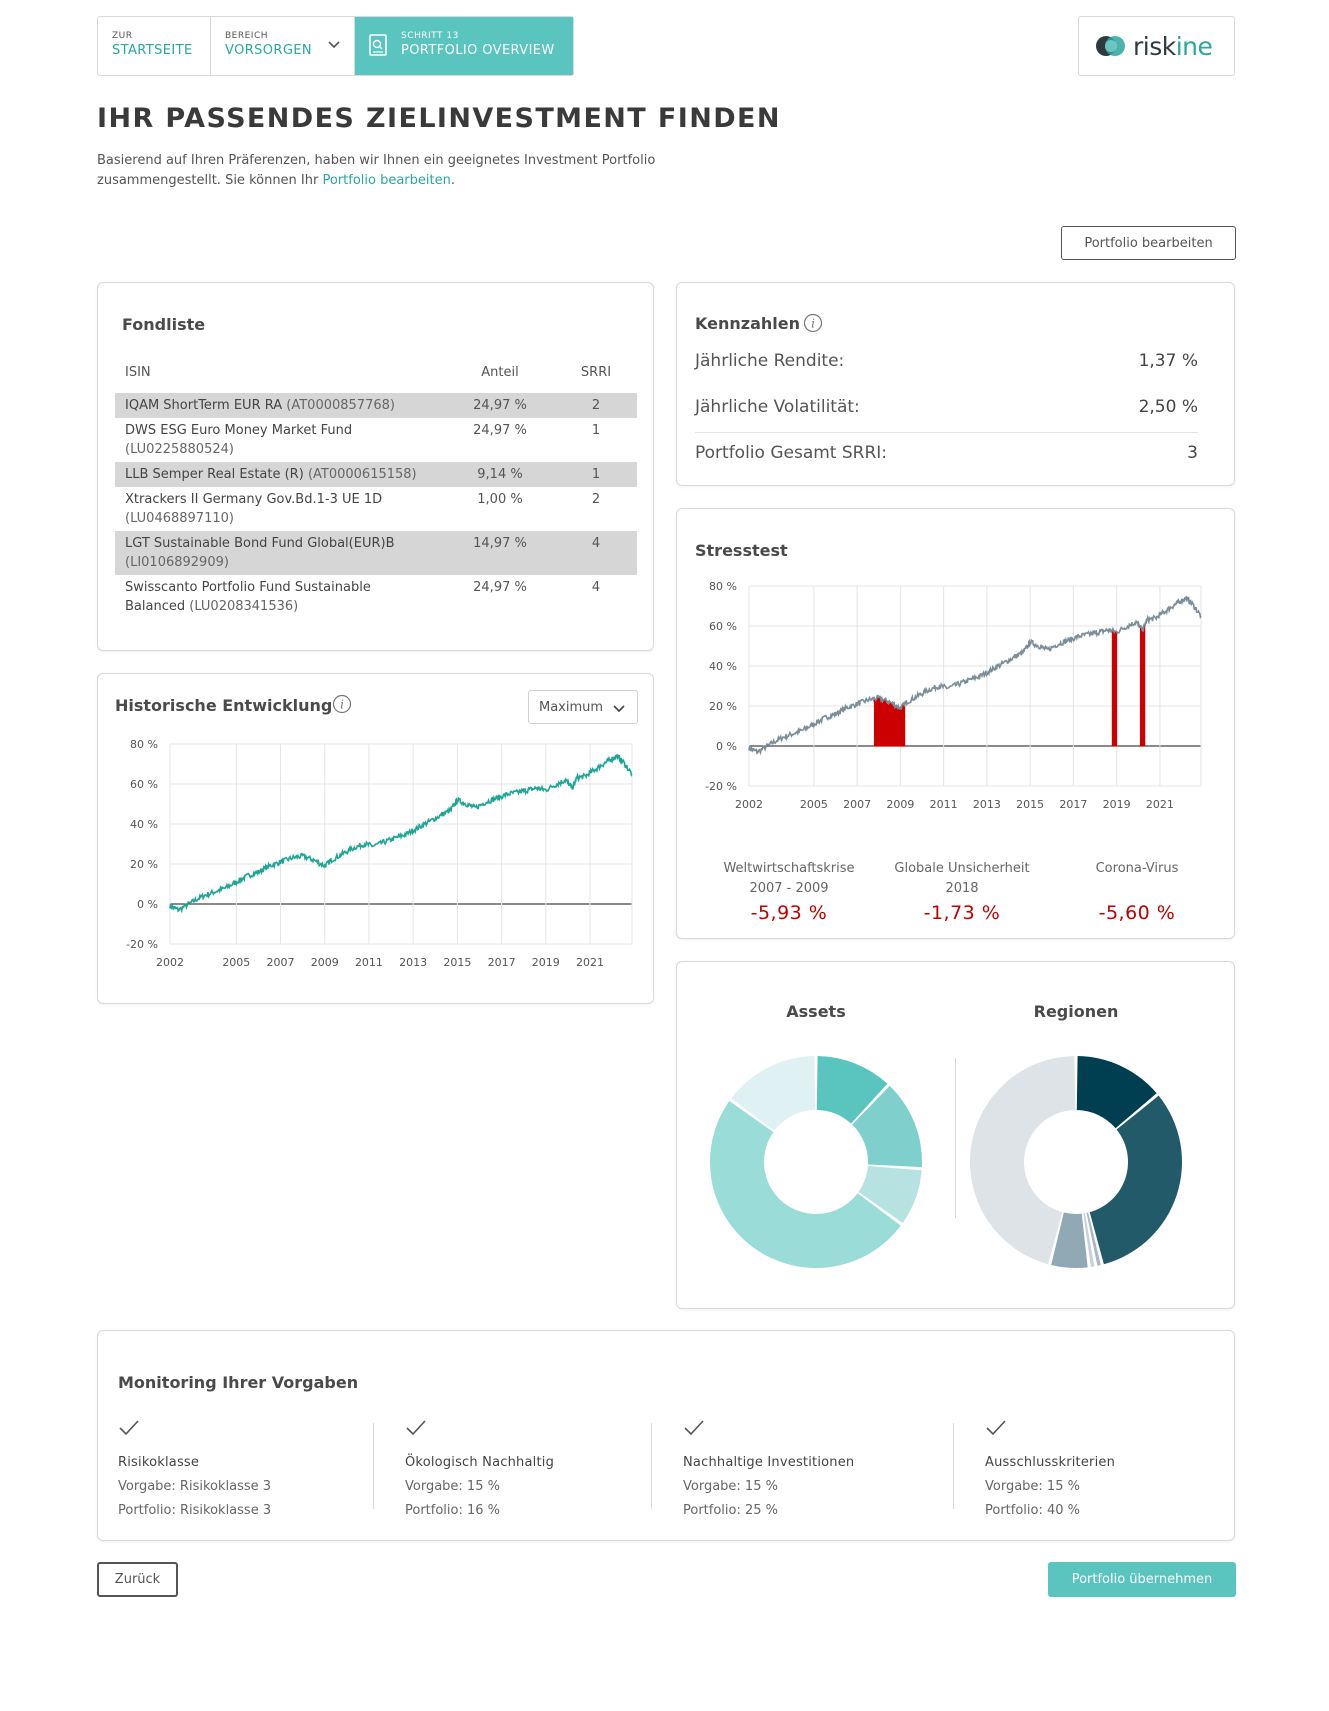 This screenshot has width=1329, height=1711. Describe the element at coordinates (195, 1510) in the screenshot. I see `monitoring-actual: Portfolio: Risikoklasse 3` at that location.